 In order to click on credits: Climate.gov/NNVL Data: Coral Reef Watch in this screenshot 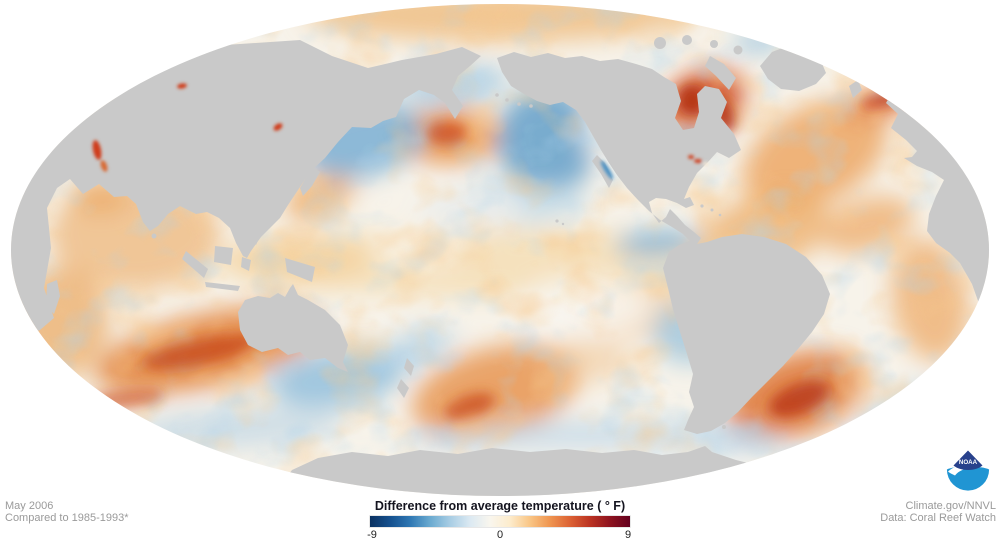, I will do `click(938, 512)`.